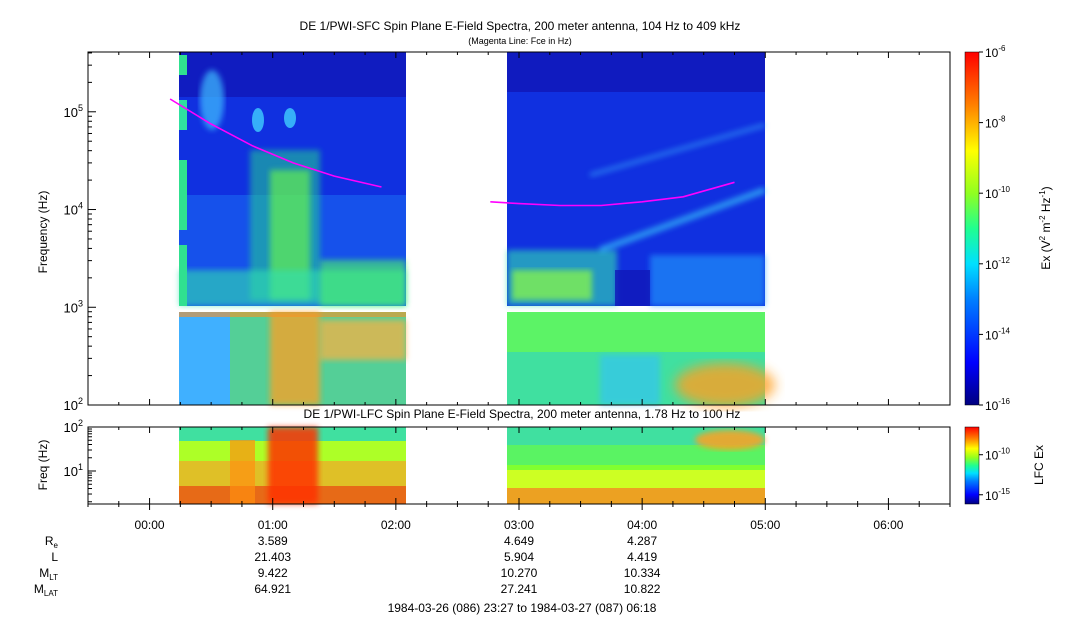  Describe the element at coordinates (54, 557) in the screenshot. I see `ephemeris-row-label: L` at that location.